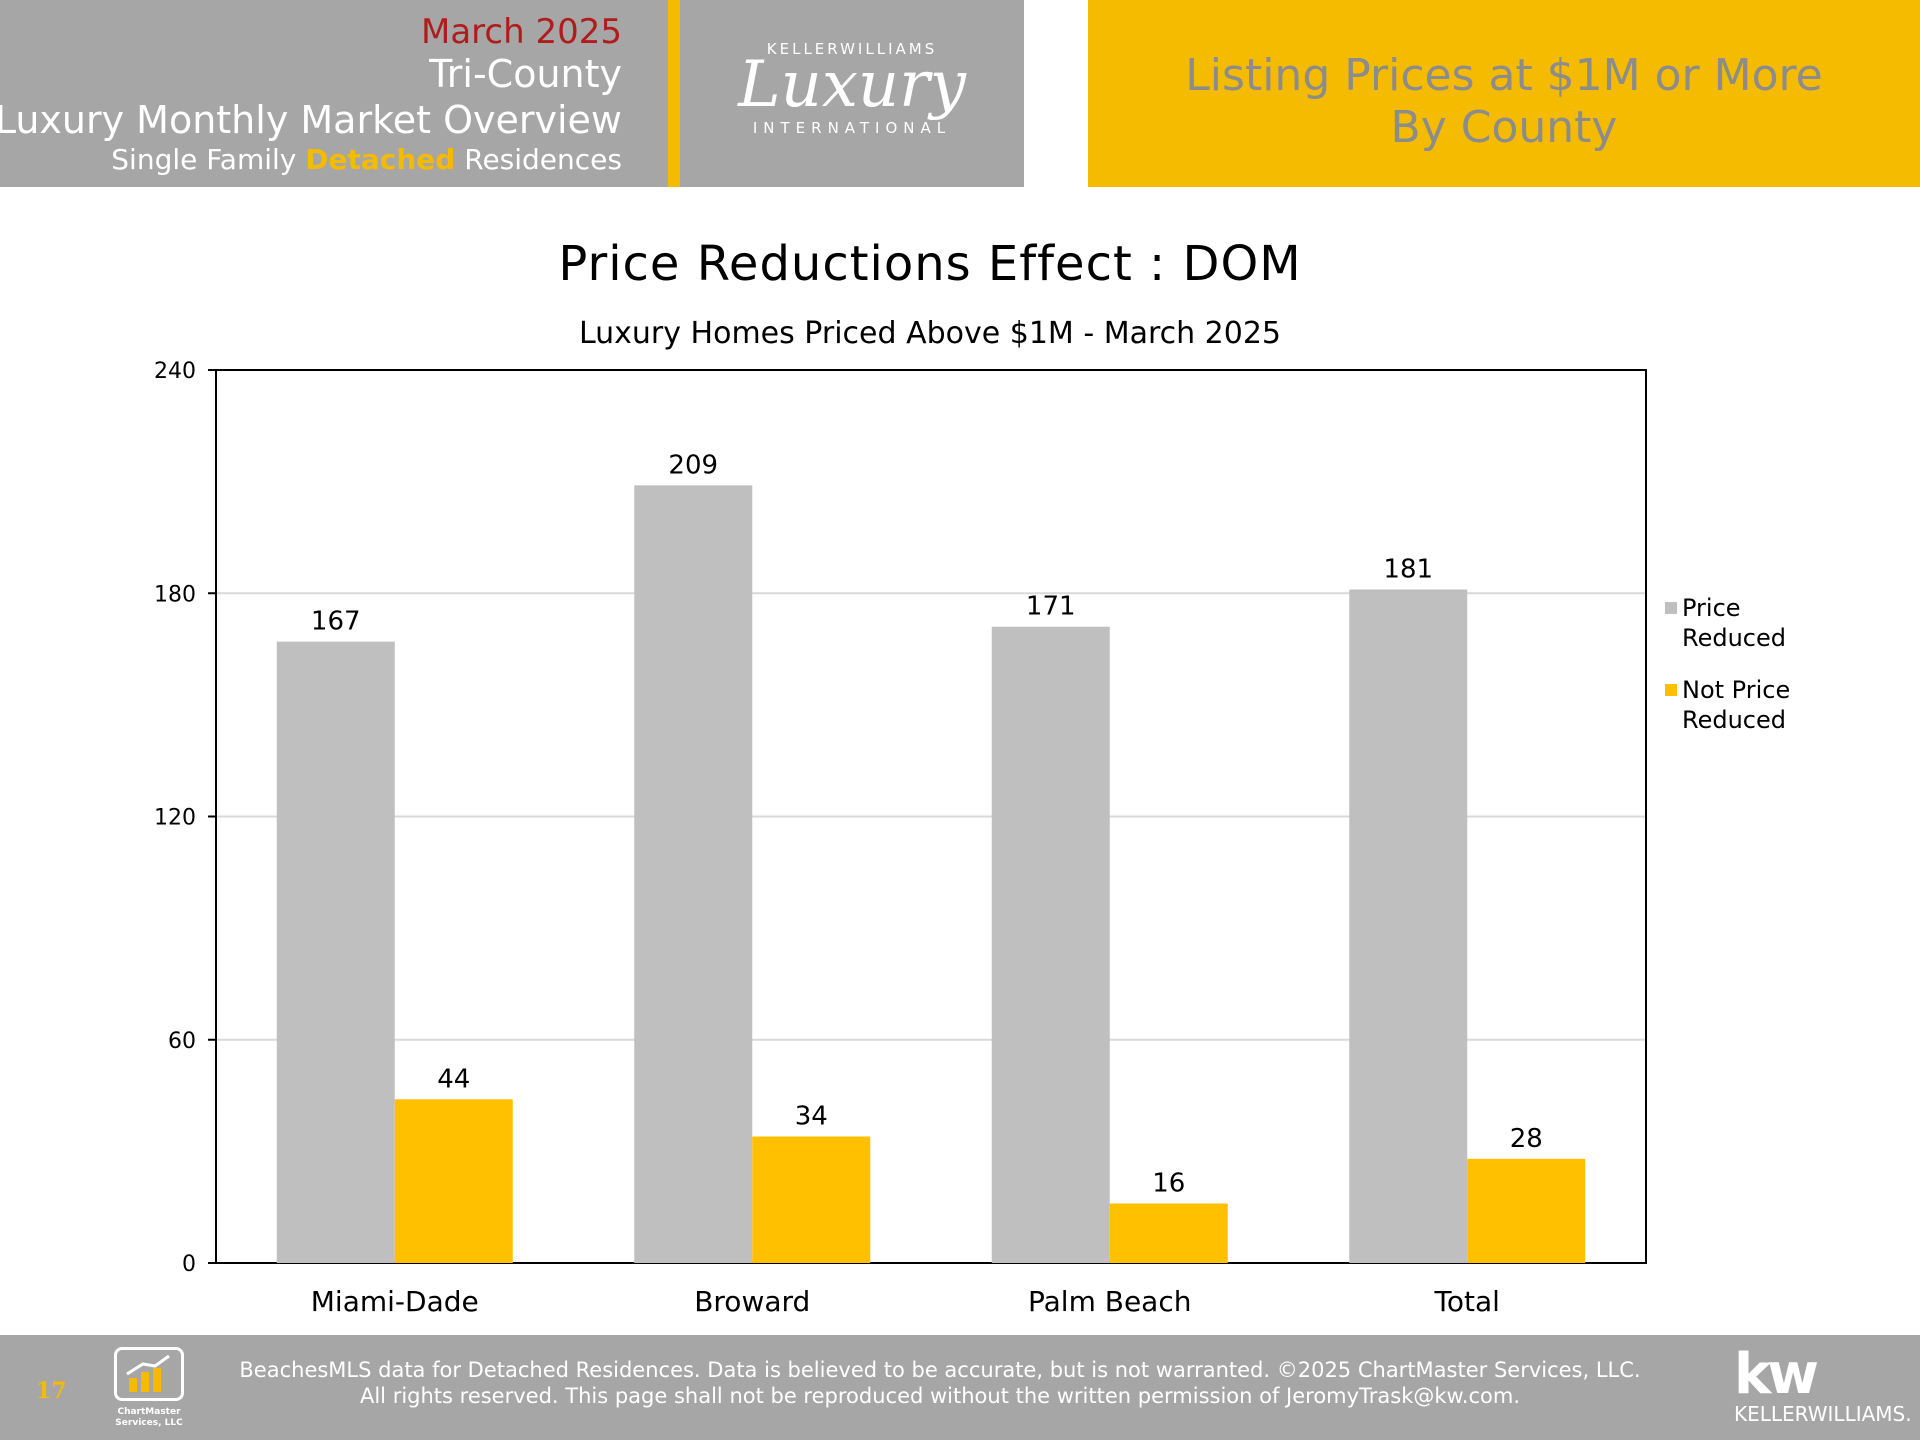 This screenshot has height=1440, width=1920. Describe the element at coordinates (175, 371) in the screenshot. I see `y-tick-label: 240` at that location.